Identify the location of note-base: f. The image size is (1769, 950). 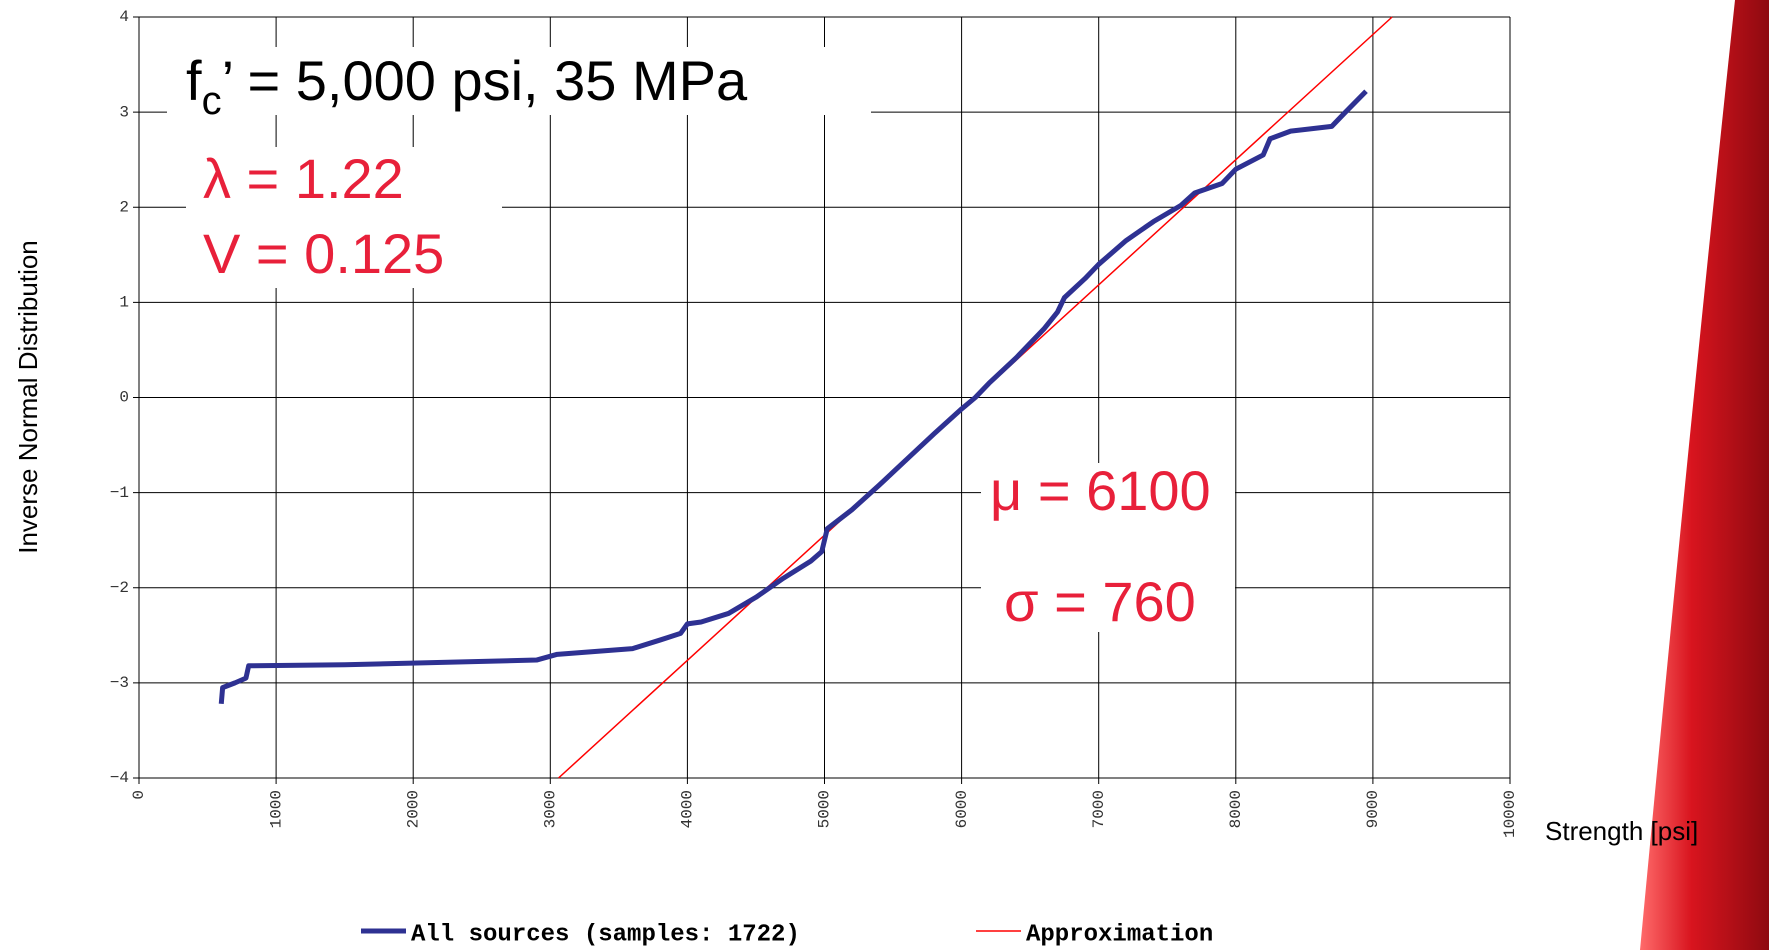
(194, 80).